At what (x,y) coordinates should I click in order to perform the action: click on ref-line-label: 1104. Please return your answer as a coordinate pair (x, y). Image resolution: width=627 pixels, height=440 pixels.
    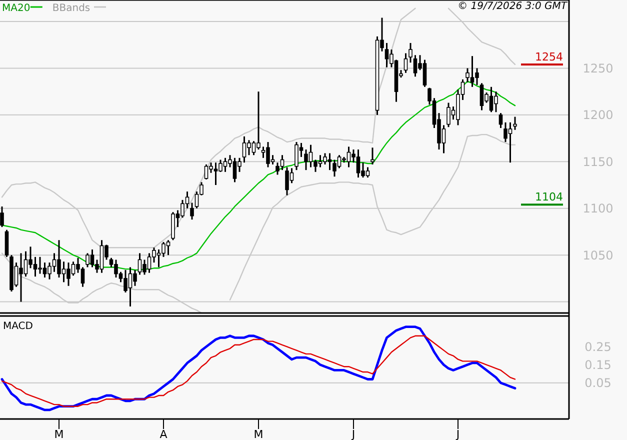
    Looking at the image, I should click on (549, 197).